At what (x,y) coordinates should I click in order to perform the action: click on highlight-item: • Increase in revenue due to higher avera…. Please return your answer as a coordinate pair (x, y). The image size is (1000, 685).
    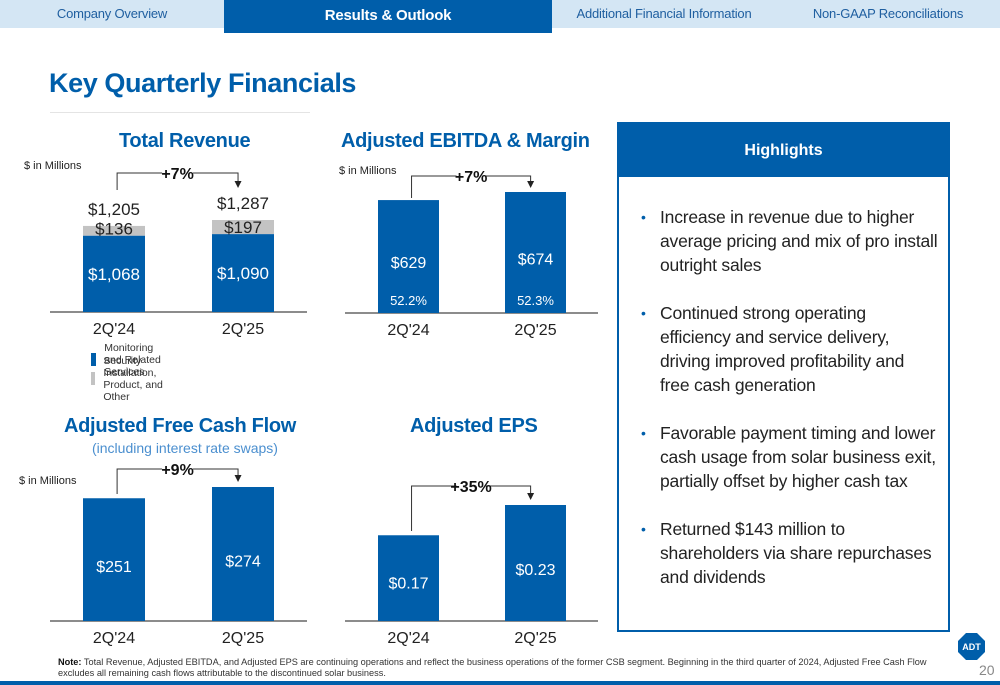
    Looking at the image, I should click on (789, 241).